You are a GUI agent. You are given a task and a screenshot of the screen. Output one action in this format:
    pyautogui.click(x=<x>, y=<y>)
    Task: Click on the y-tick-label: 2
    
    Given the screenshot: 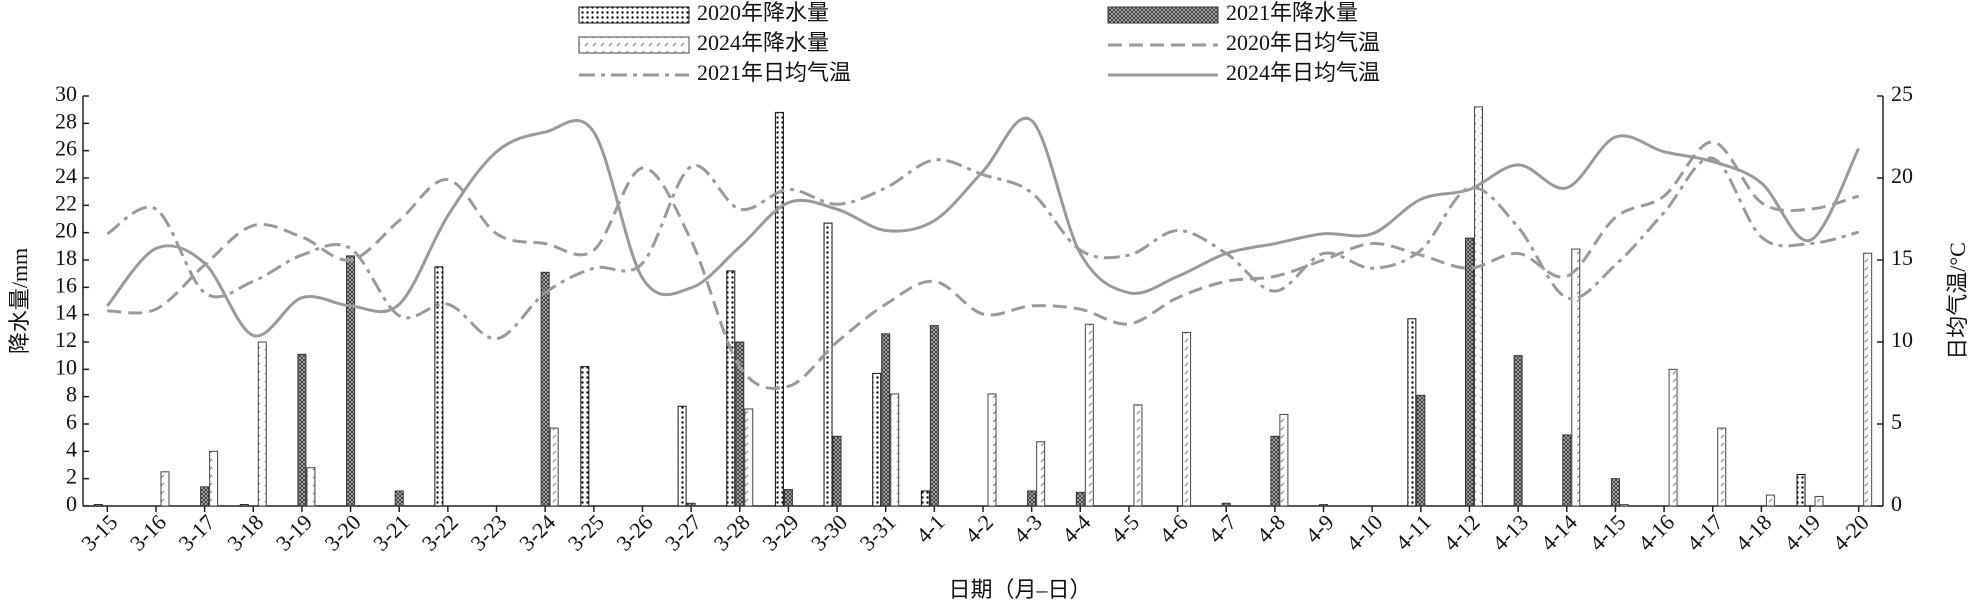 What is the action you would take?
    pyautogui.click(x=71, y=476)
    